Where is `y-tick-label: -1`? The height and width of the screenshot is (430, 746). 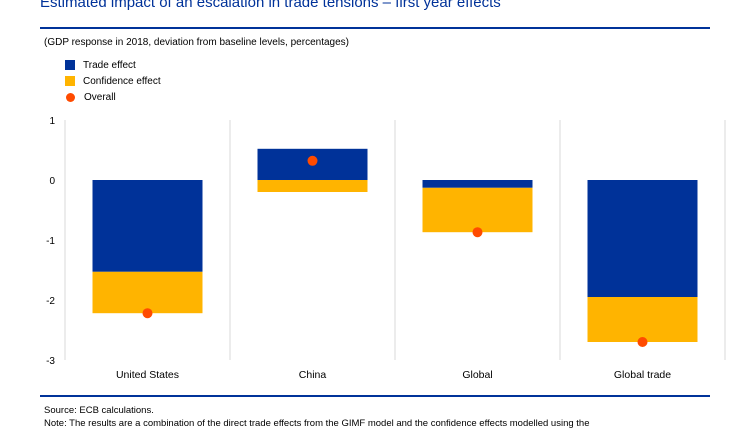
y-tick-label: -1 is located at coordinates (50, 241).